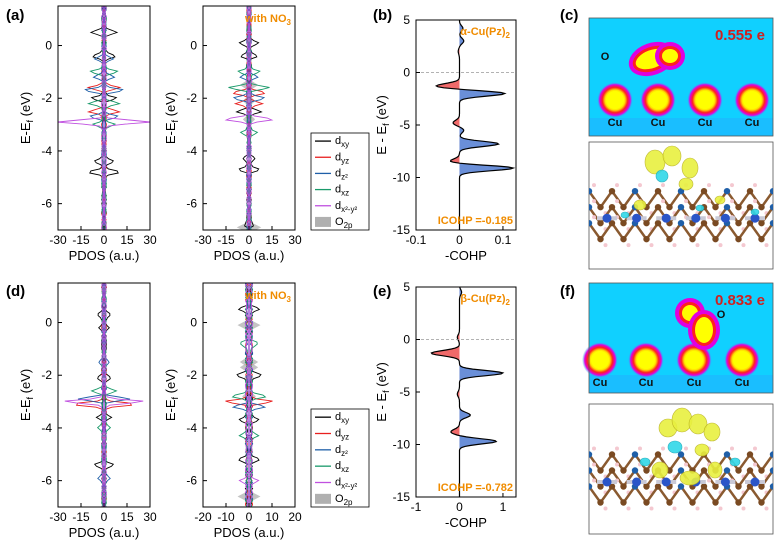  I want to click on o2p-legend-swatch, so click(323, 498).